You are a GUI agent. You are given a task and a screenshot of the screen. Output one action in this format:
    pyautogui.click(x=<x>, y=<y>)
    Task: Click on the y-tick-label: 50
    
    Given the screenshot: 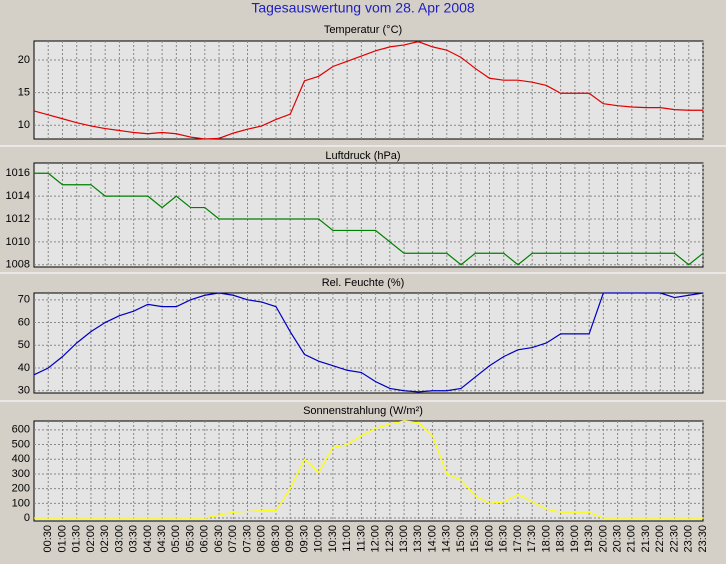 What is the action you would take?
    pyautogui.click(x=24, y=345)
    